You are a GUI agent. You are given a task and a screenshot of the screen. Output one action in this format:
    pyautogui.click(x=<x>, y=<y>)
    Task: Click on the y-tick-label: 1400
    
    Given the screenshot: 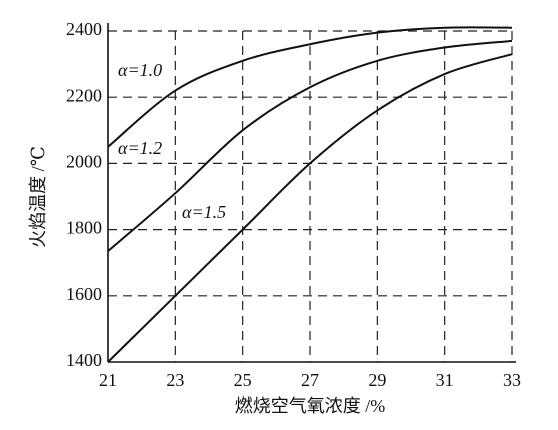 What is the action you would take?
    pyautogui.click(x=84, y=360)
    